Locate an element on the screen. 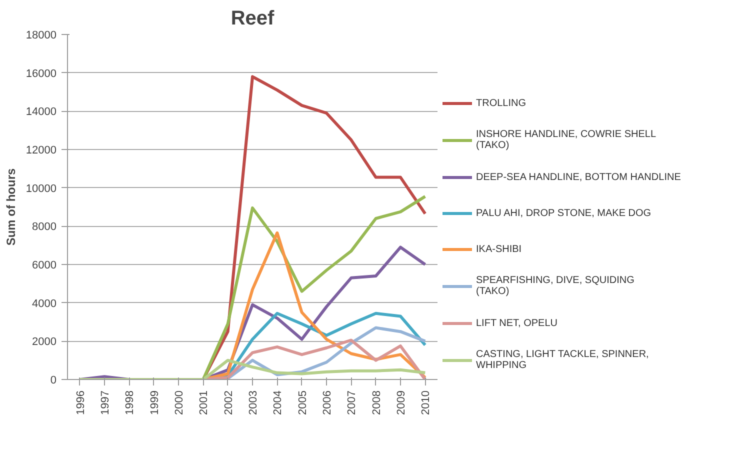 The image size is (734, 468). legend-label: TROLLING is located at coordinates (501, 103).